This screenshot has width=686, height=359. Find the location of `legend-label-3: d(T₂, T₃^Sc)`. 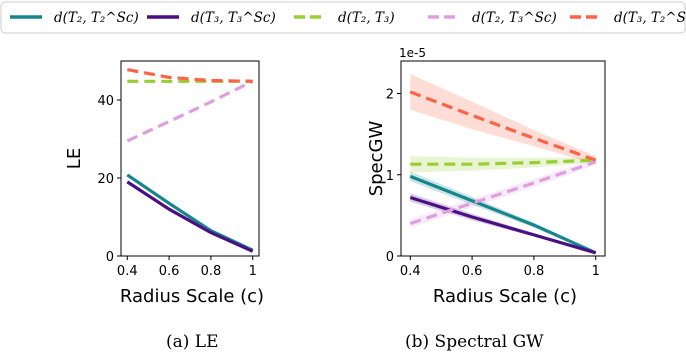

legend-label-3: d(T₂, T₃^Sc) is located at coordinates (514, 18).